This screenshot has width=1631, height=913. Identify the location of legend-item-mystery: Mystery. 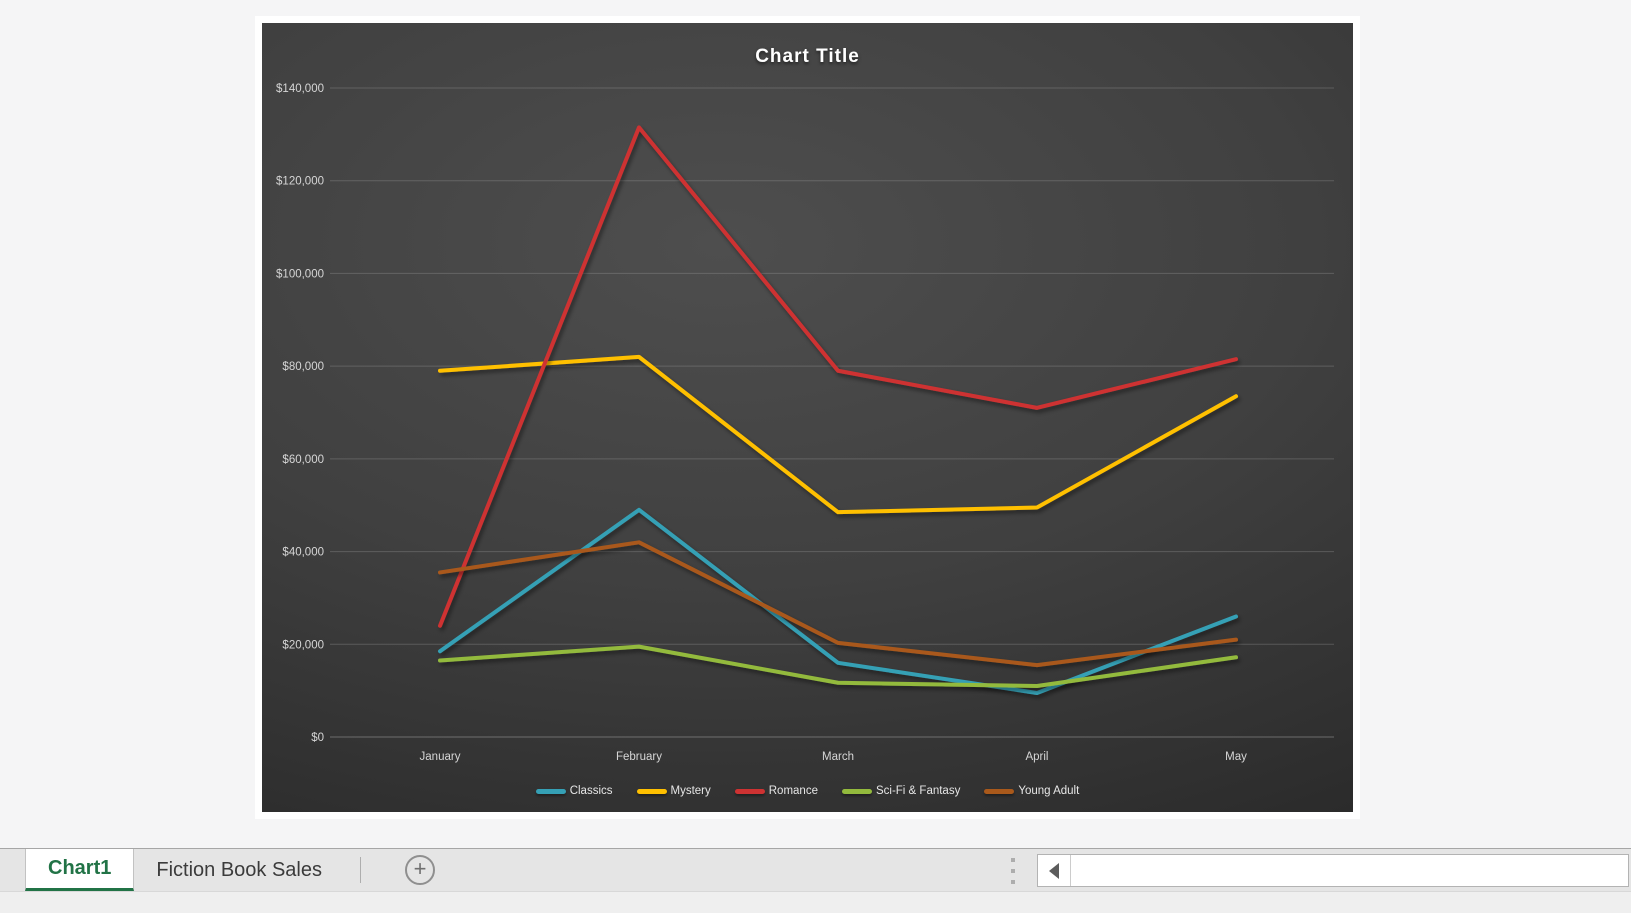
(673, 791).